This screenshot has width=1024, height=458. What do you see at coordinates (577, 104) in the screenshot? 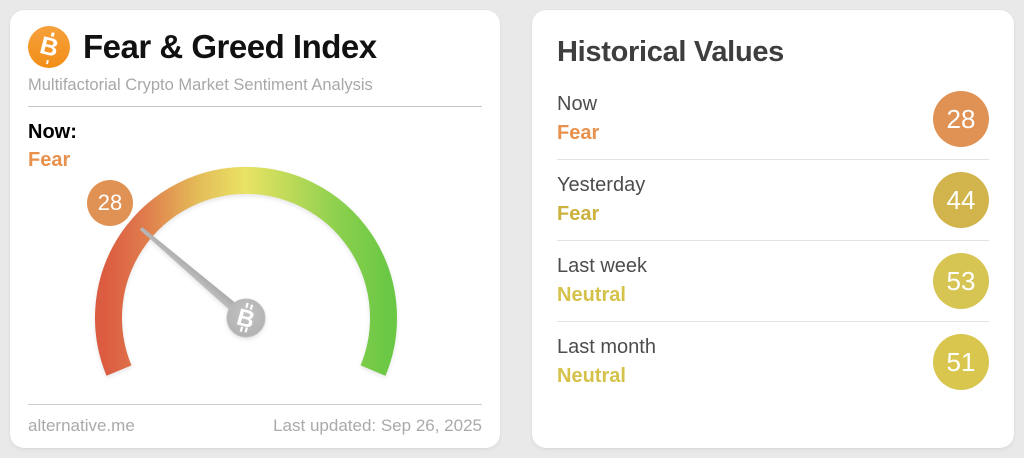
I see `row-label: Now` at bounding box center [577, 104].